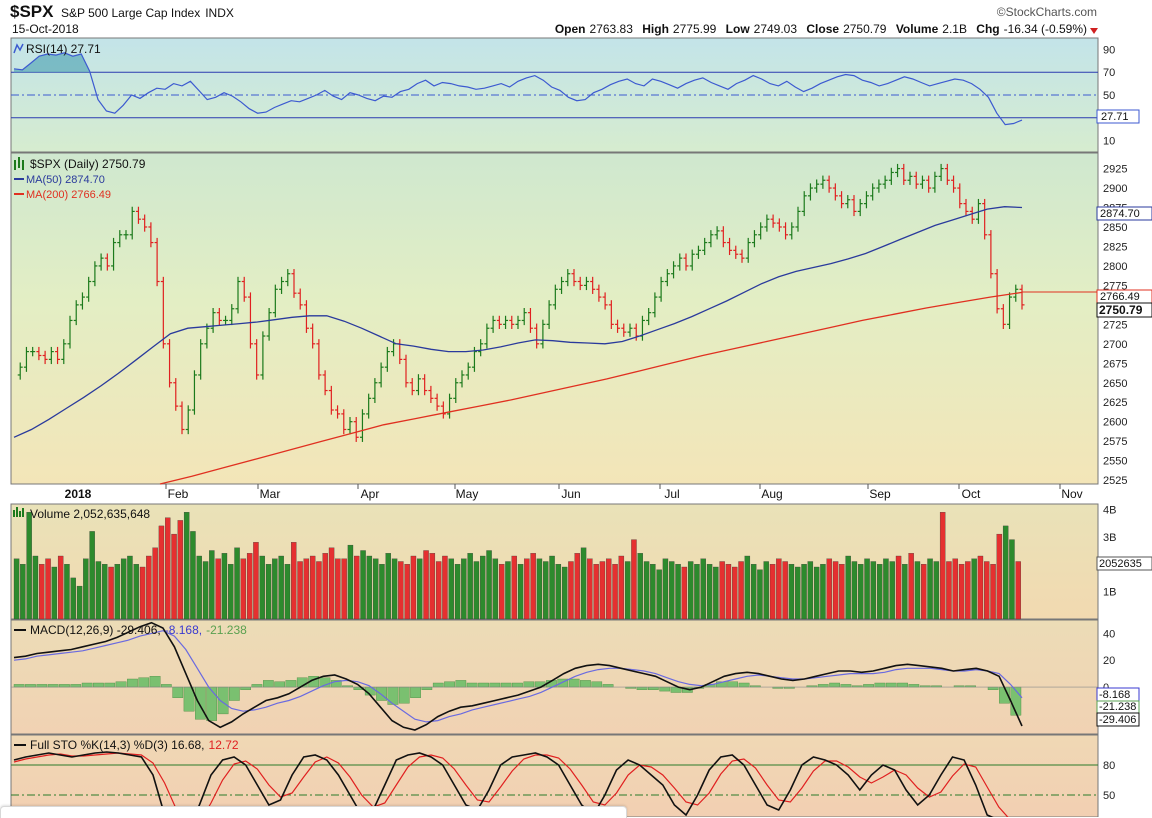 This screenshot has width=1152, height=818. I want to click on macd-y-tick: 40, so click(1109, 634).